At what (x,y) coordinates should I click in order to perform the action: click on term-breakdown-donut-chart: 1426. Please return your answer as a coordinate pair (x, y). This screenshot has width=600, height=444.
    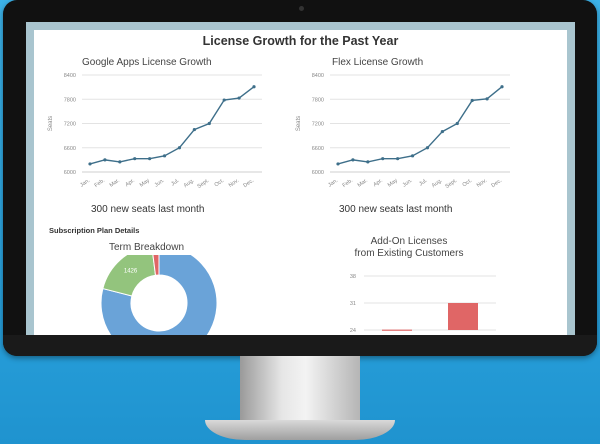
    Looking at the image, I should click on (159, 295).